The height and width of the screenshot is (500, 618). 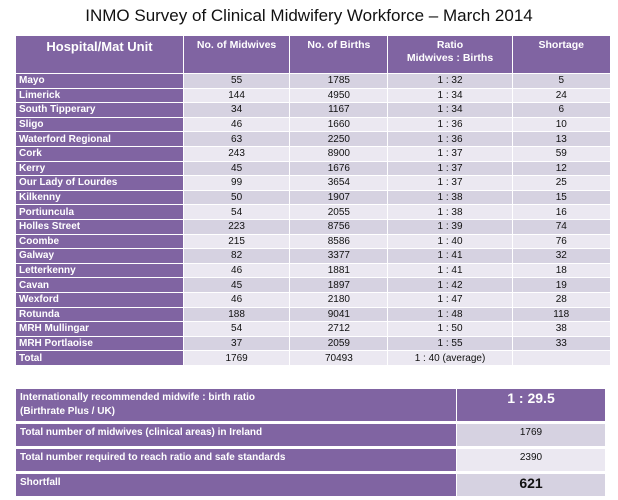 I want to click on hospital-name-cell: Total, so click(x=99, y=358).